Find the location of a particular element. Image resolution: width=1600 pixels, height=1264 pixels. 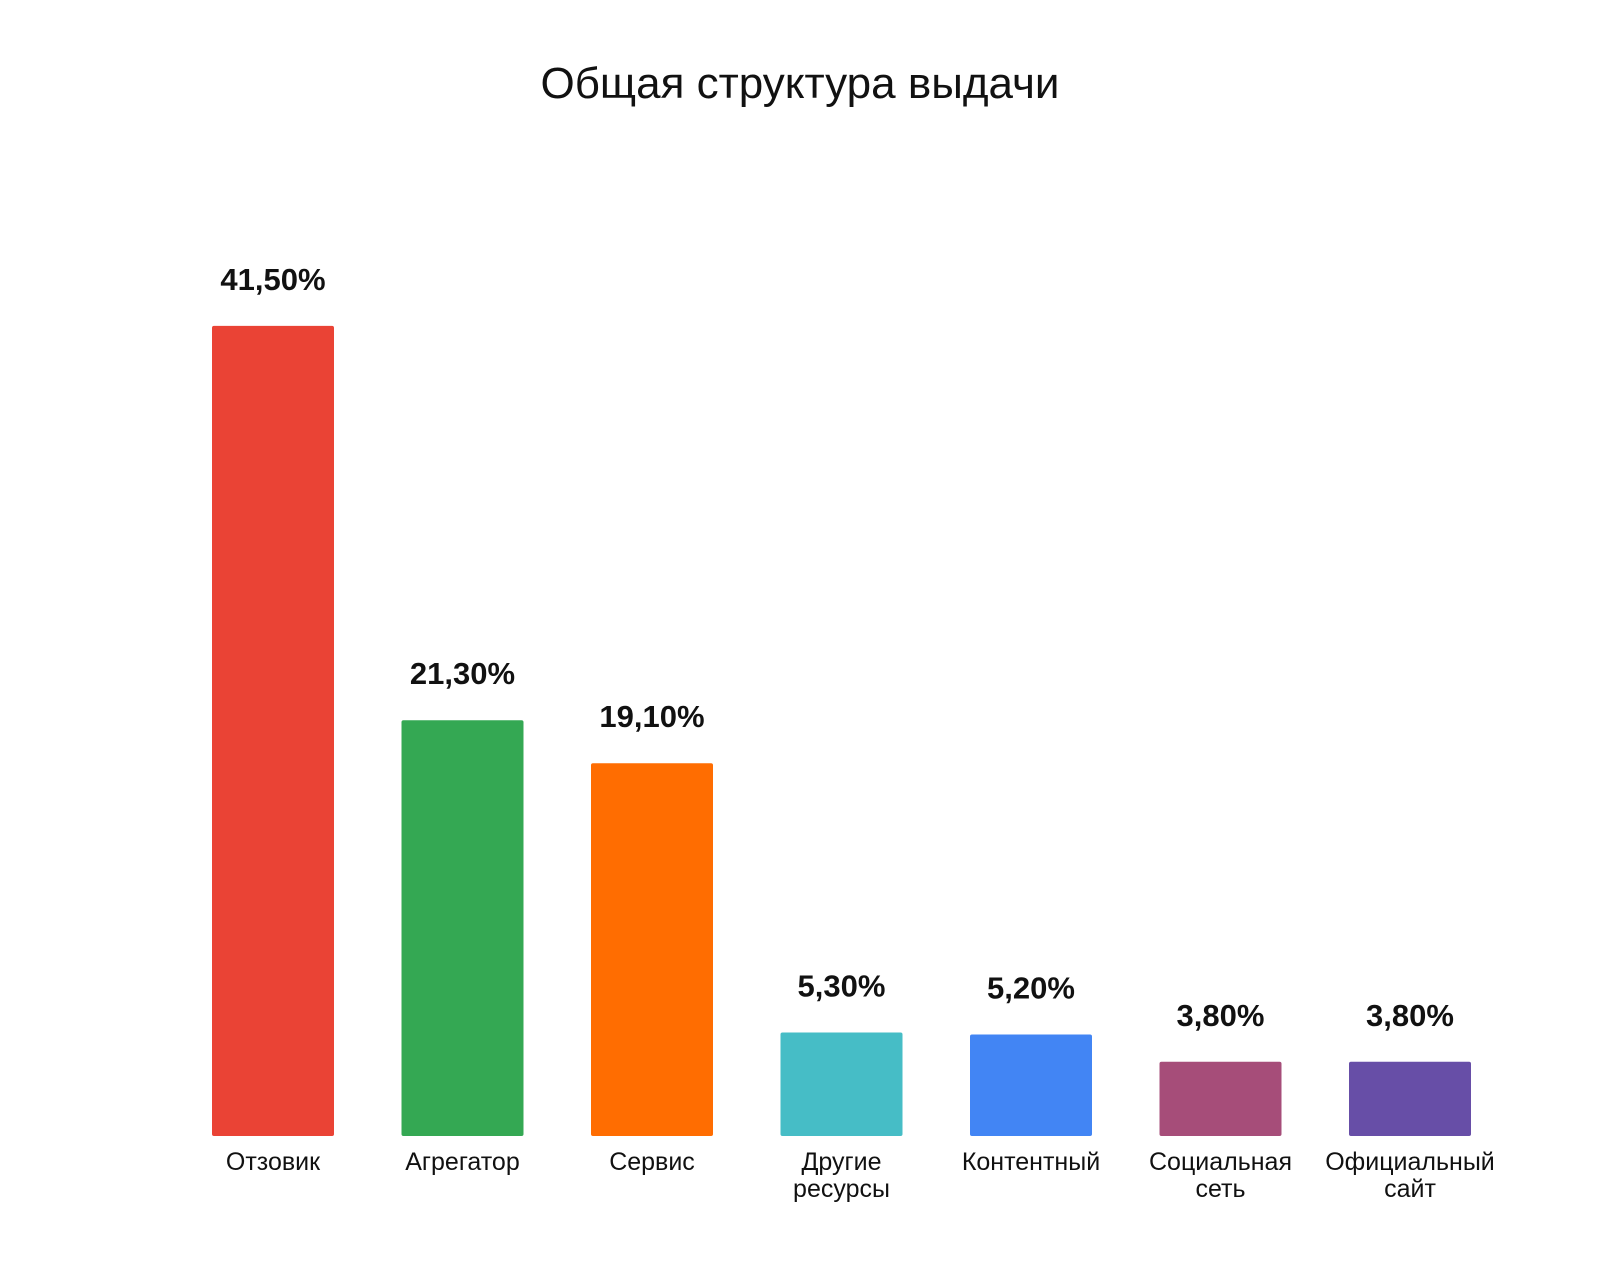

category-label-7: Официальный сайт is located at coordinates (1410, 1175).